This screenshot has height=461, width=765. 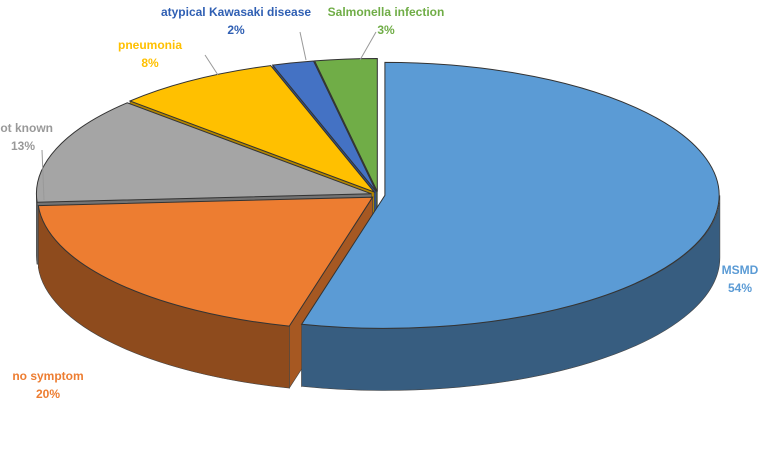 What do you see at coordinates (47, 376) in the screenshot?
I see `slice-label: no symptom` at bounding box center [47, 376].